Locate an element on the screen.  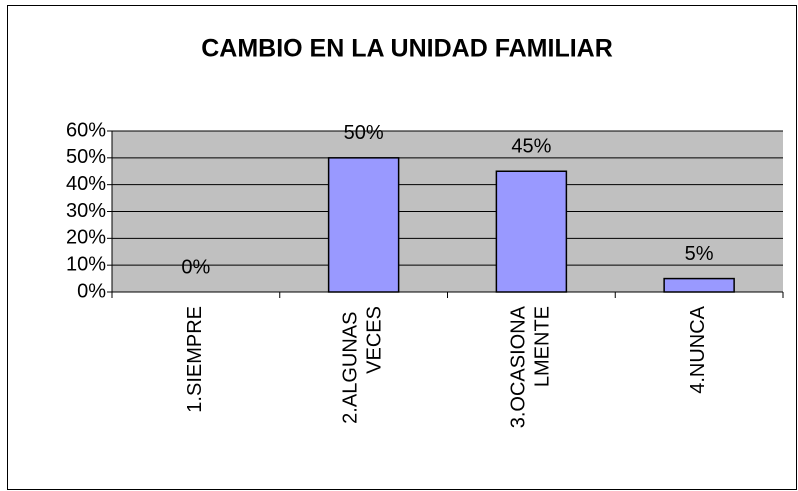
data-label: 45% is located at coordinates (531, 147).